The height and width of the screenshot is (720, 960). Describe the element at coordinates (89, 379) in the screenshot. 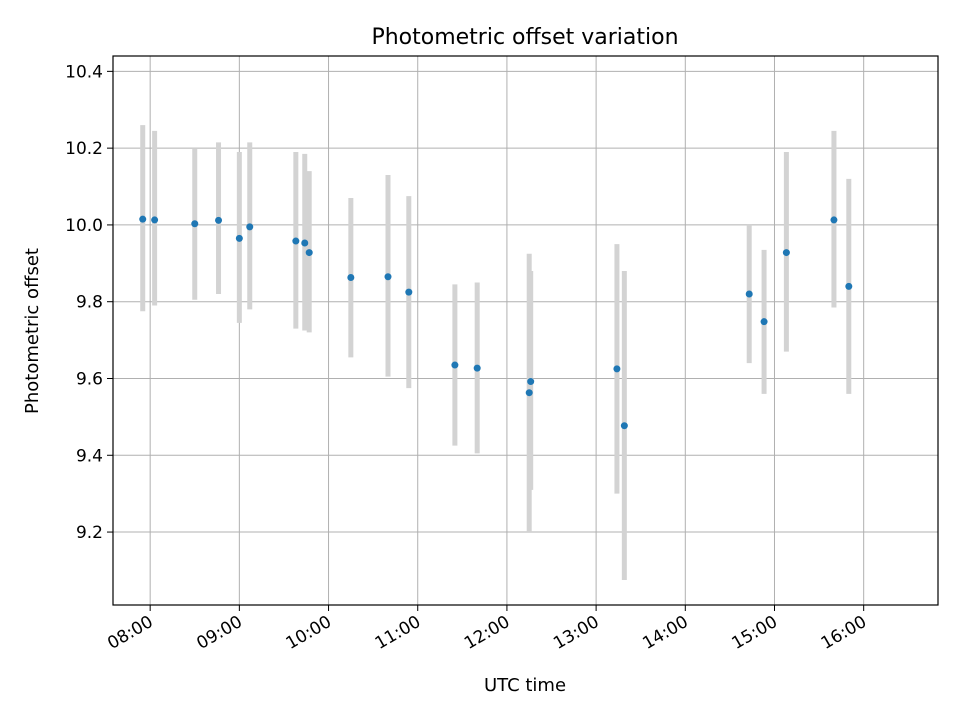

I see `y-tick-label: 9.6` at that location.